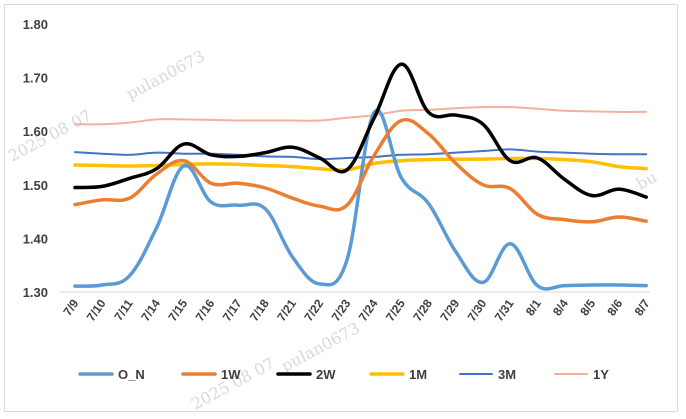  Describe the element at coordinates (70, 307) in the screenshot. I see `x-tick-label: 7/9` at that location.